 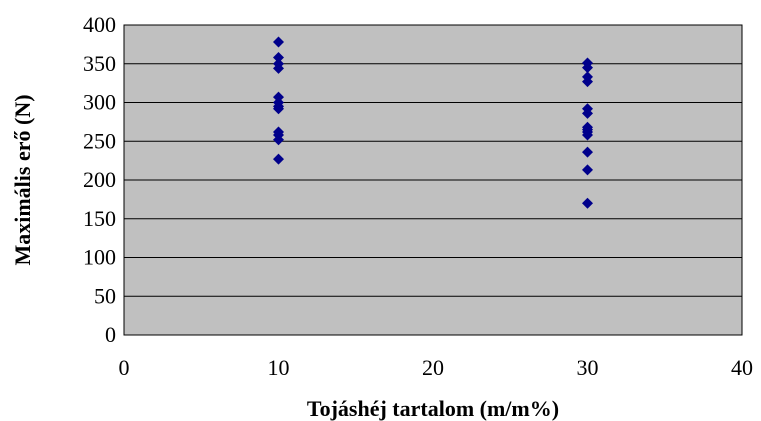 I want to click on y-tick-label: 200, so click(x=99, y=179).